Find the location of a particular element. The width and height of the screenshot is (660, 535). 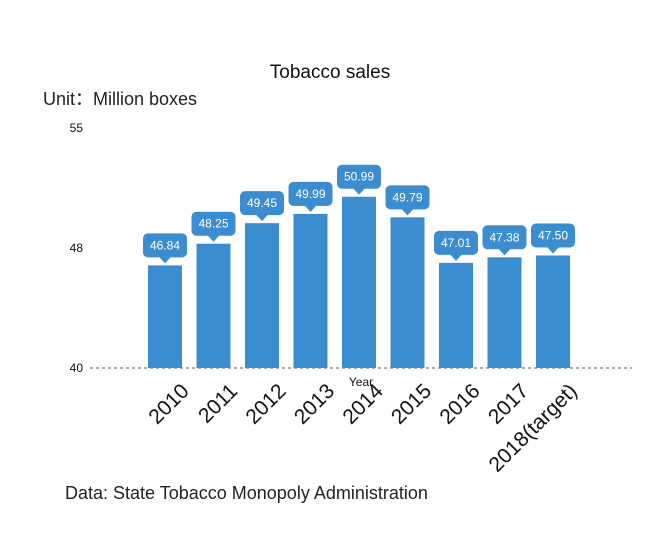

data-label-2010: 46.84 is located at coordinates (165, 248).